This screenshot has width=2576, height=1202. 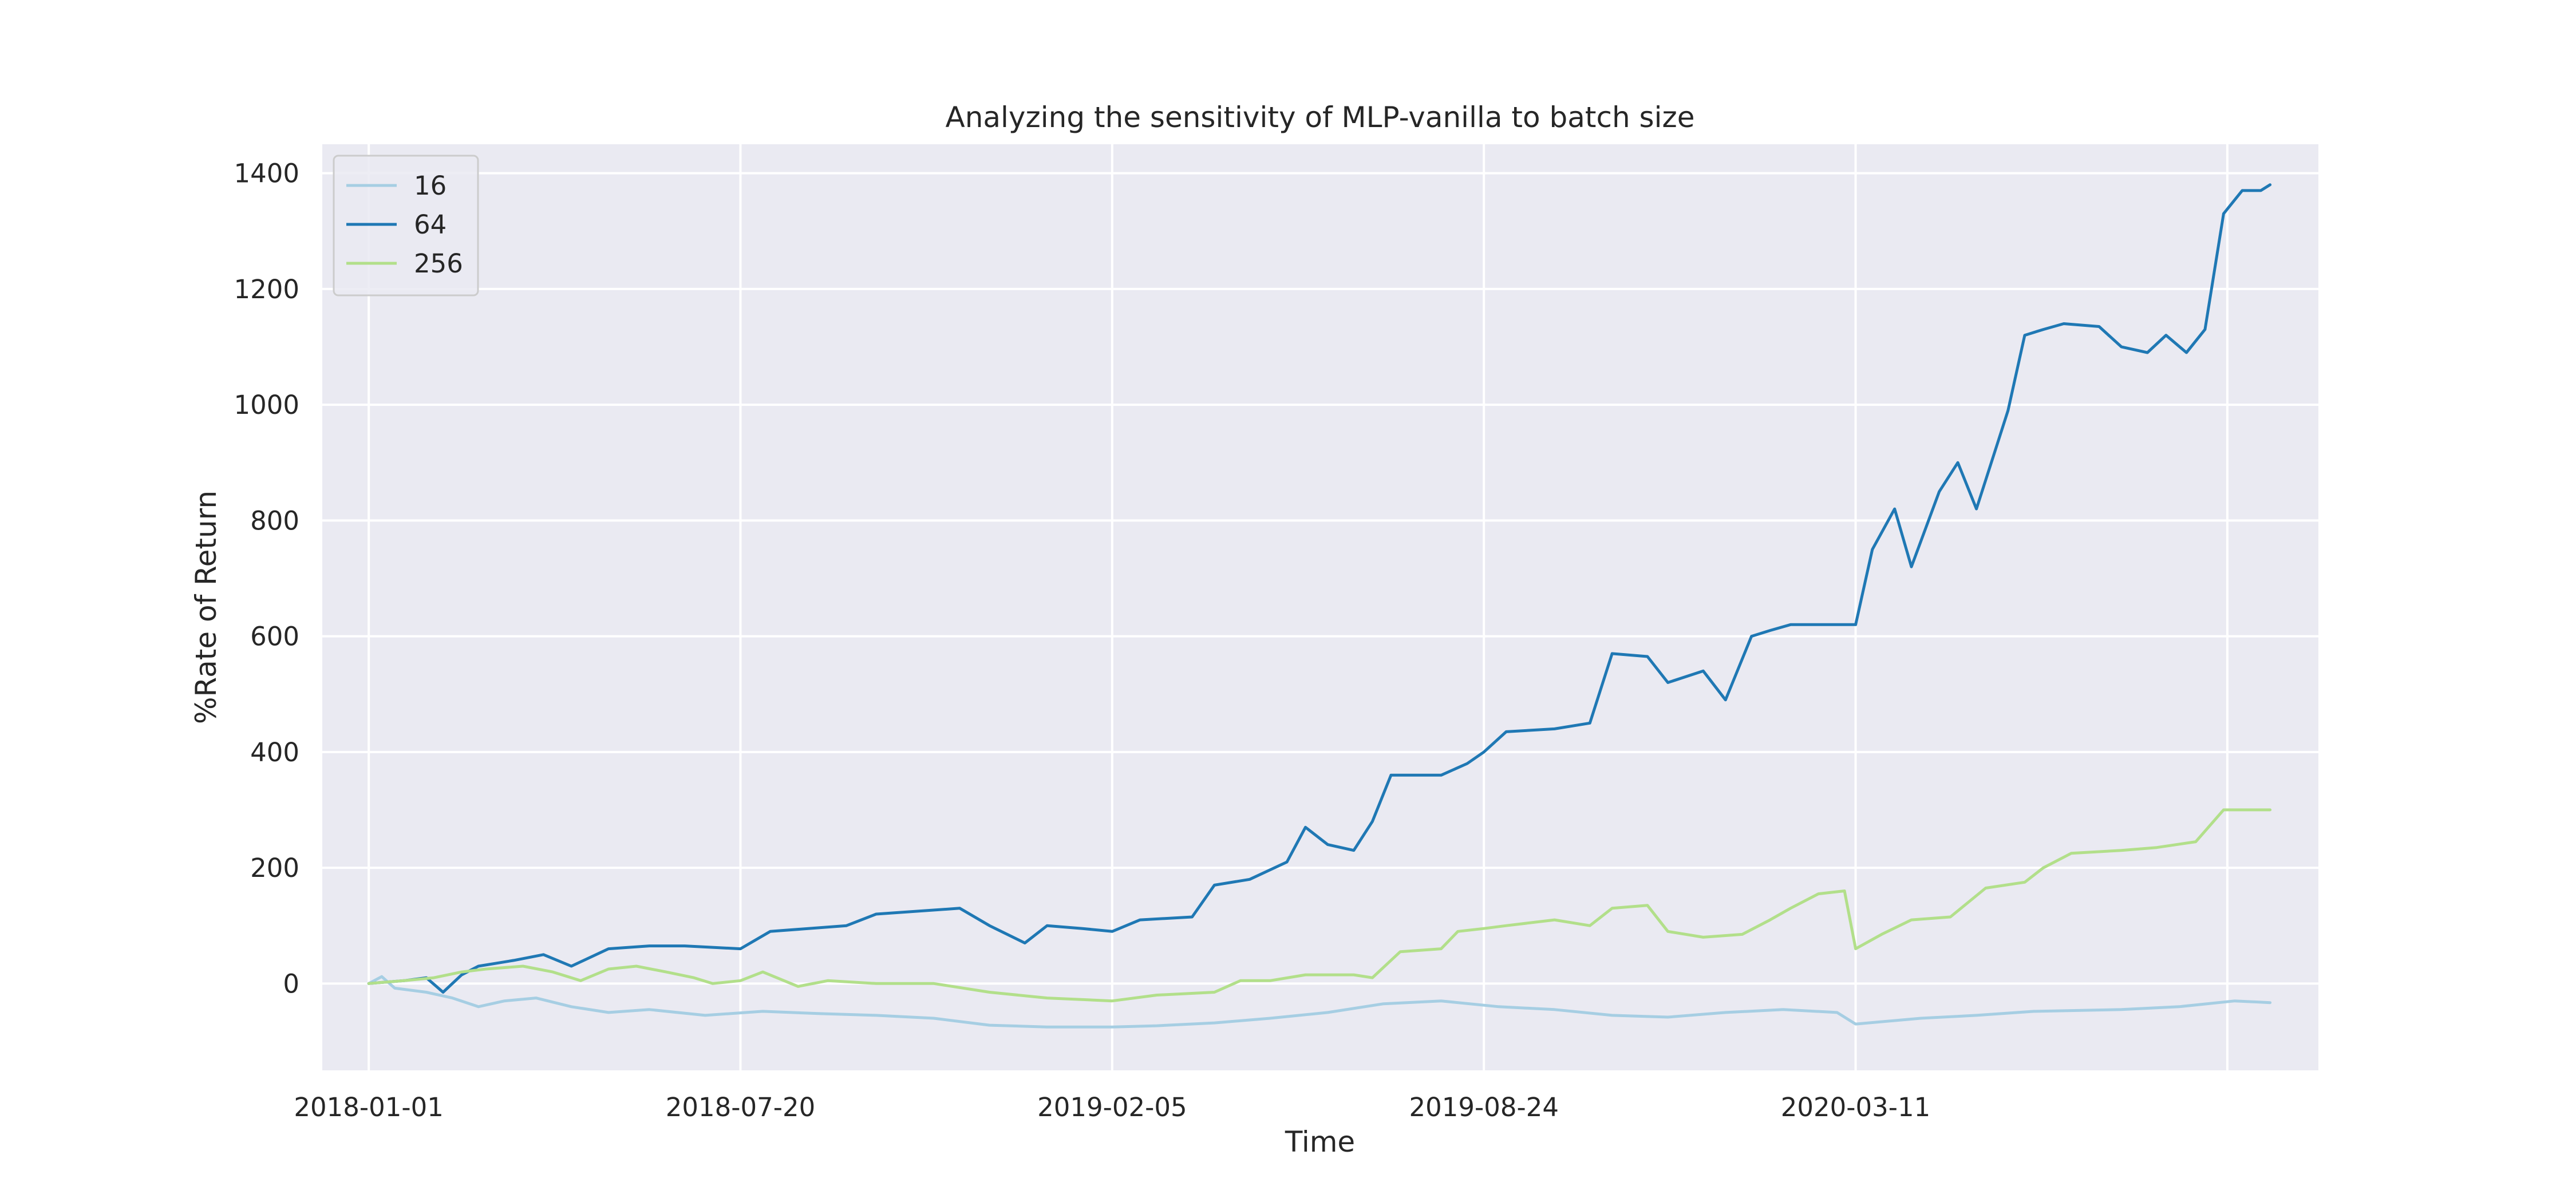 I want to click on x-tick-label: 2018-07-20, so click(x=741, y=1107).